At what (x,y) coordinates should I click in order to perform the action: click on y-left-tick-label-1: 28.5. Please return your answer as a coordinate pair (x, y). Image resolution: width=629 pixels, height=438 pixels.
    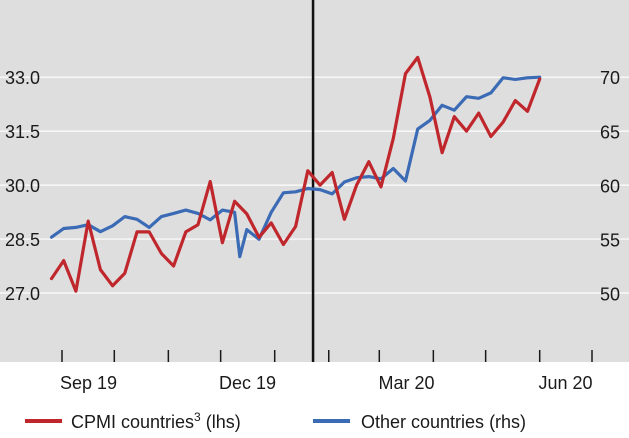
    Looking at the image, I should click on (22, 240).